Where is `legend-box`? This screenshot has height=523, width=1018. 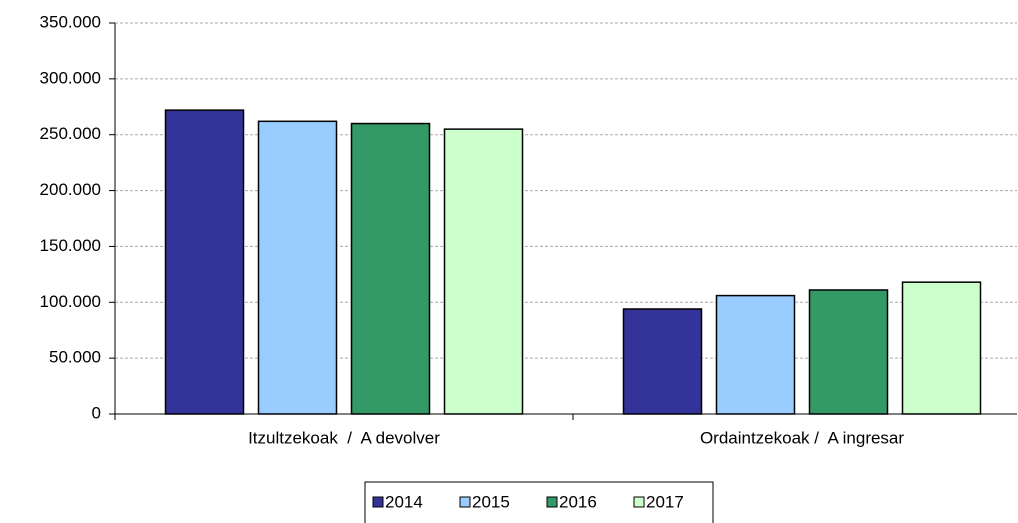 legend-box is located at coordinates (539, 502).